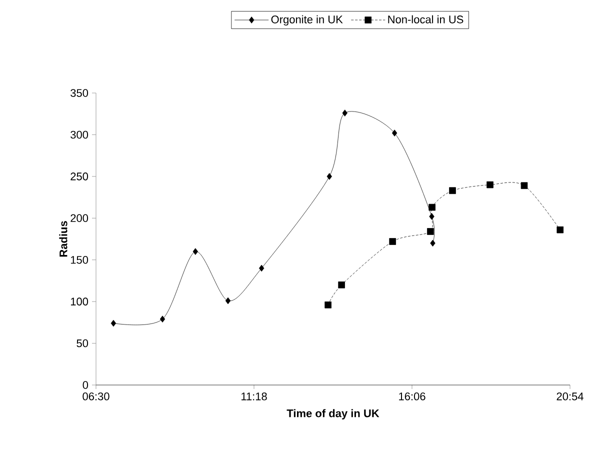 The image size is (596, 463). I want to click on y-tick-label: 250, so click(79, 176).